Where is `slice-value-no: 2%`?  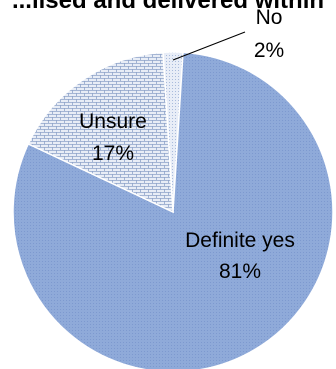 slice-value-no: 2% is located at coordinates (269, 50).